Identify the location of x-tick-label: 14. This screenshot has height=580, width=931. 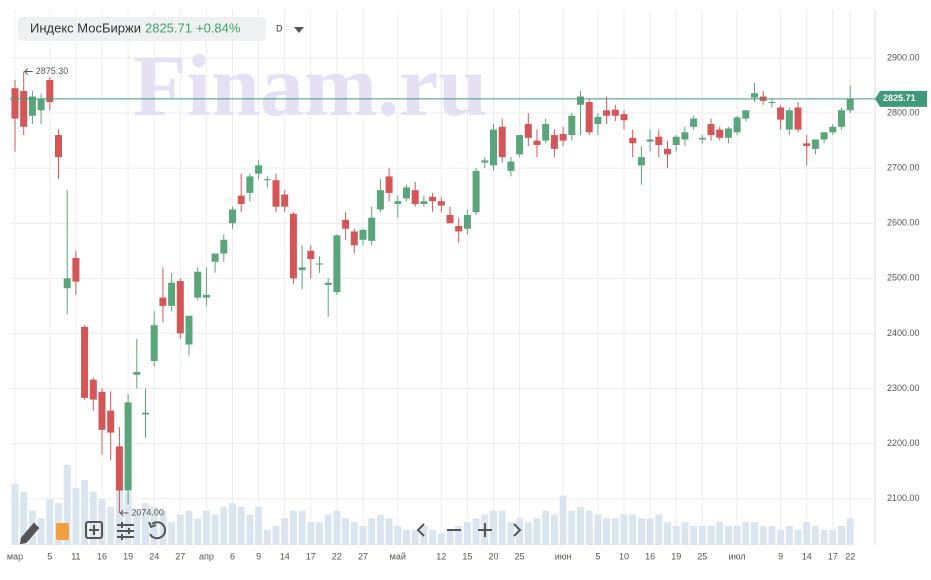
(285, 556).